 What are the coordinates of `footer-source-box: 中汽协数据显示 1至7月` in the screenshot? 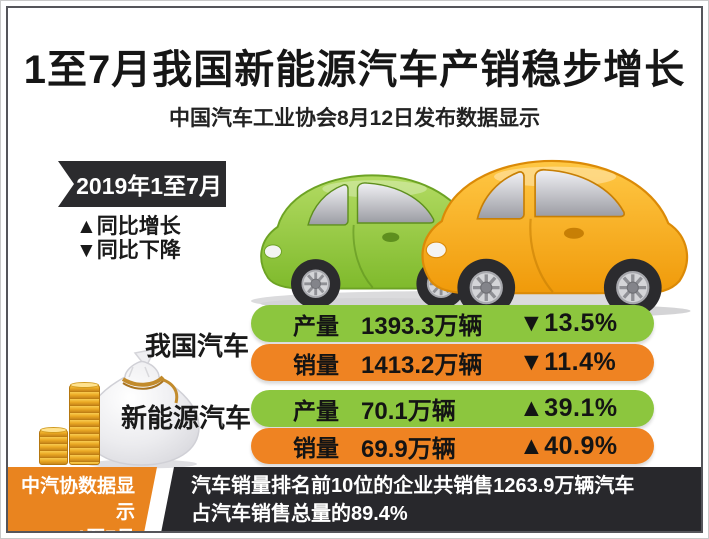 It's located at (82, 500).